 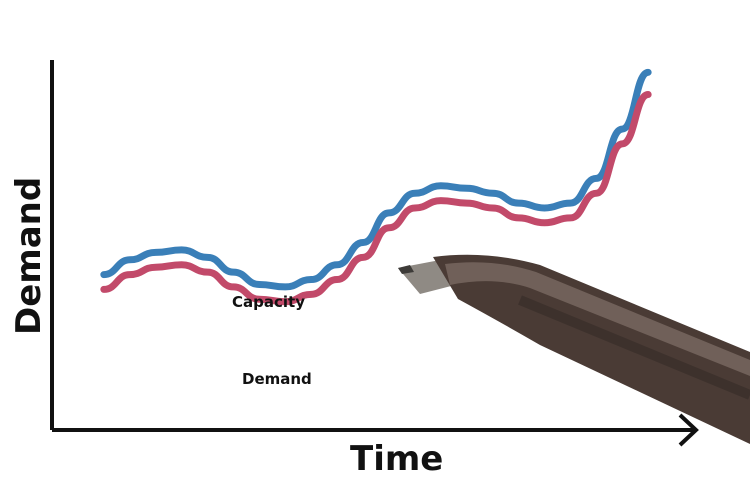 What do you see at coordinates (268, 302) in the screenshot?
I see `capacity-label: Capacity` at bounding box center [268, 302].